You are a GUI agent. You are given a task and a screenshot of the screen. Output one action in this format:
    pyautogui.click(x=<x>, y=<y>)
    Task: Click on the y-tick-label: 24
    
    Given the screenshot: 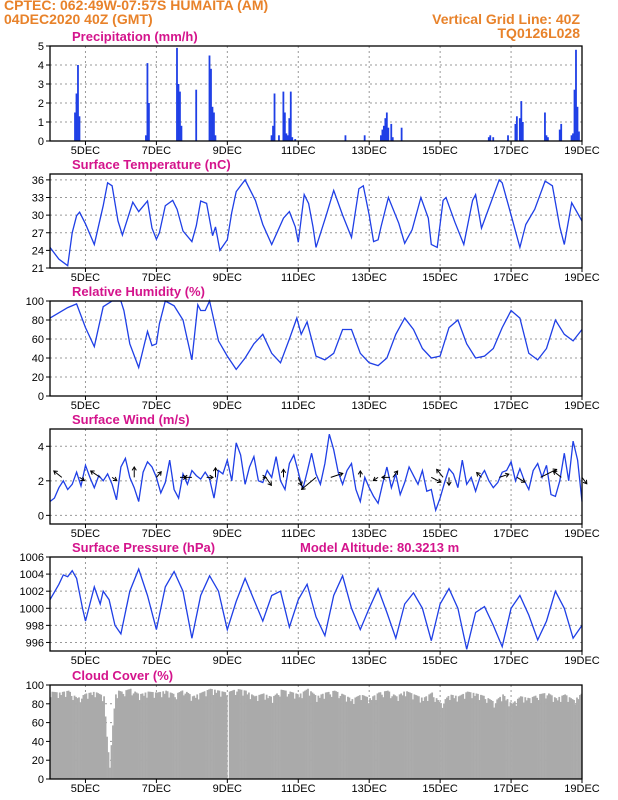 What is the action you would take?
    pyautogui.click(x=38, y=251)
    